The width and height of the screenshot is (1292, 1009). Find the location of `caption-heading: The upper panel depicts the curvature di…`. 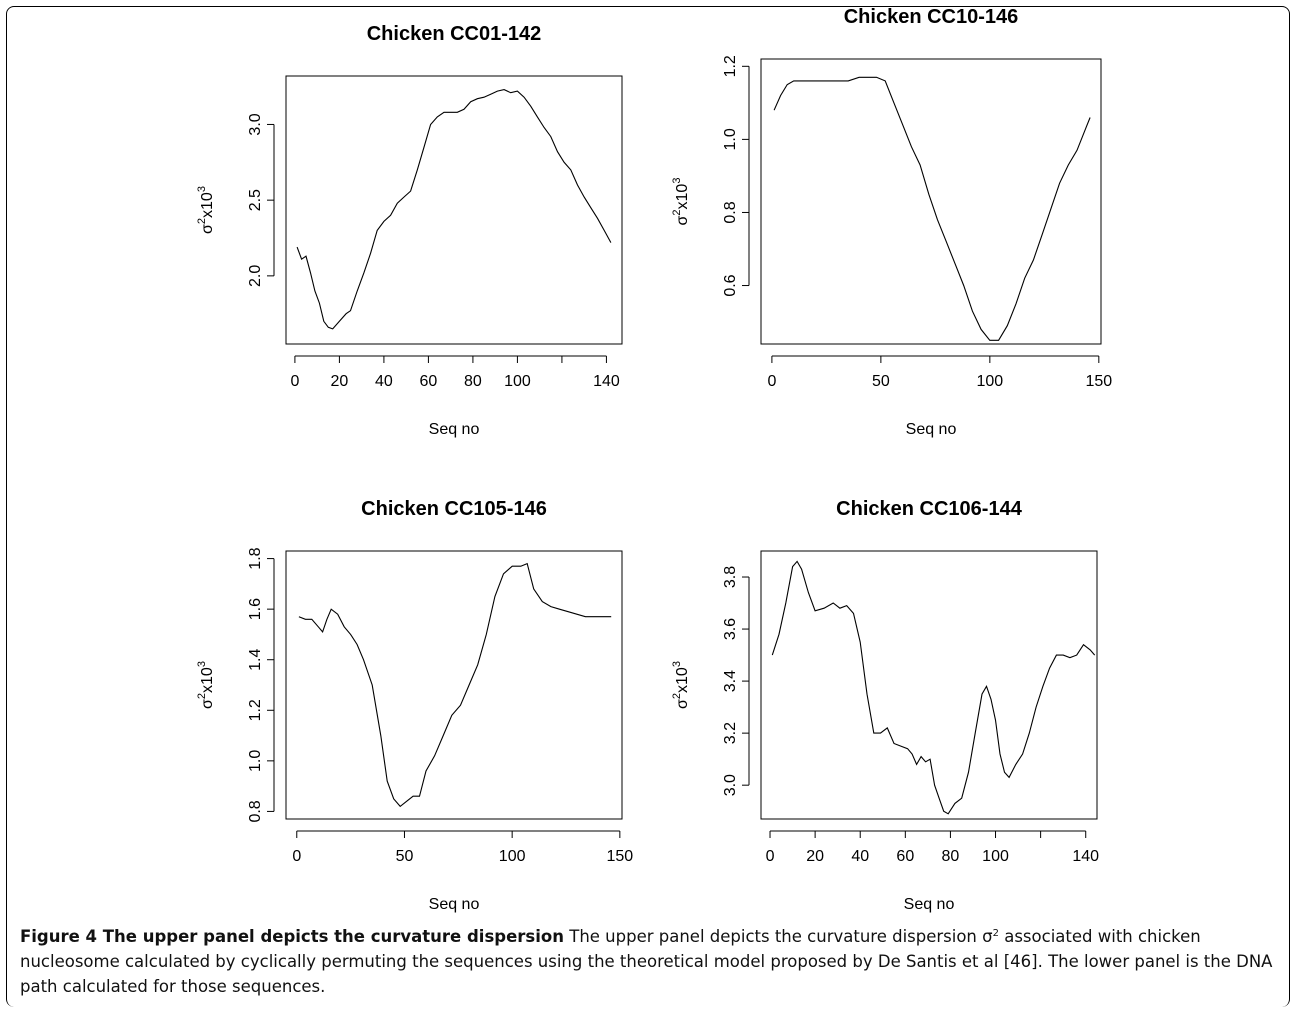

caption-heading: The upper panel depicts the curvature di… is located at coordinates (333, 936).